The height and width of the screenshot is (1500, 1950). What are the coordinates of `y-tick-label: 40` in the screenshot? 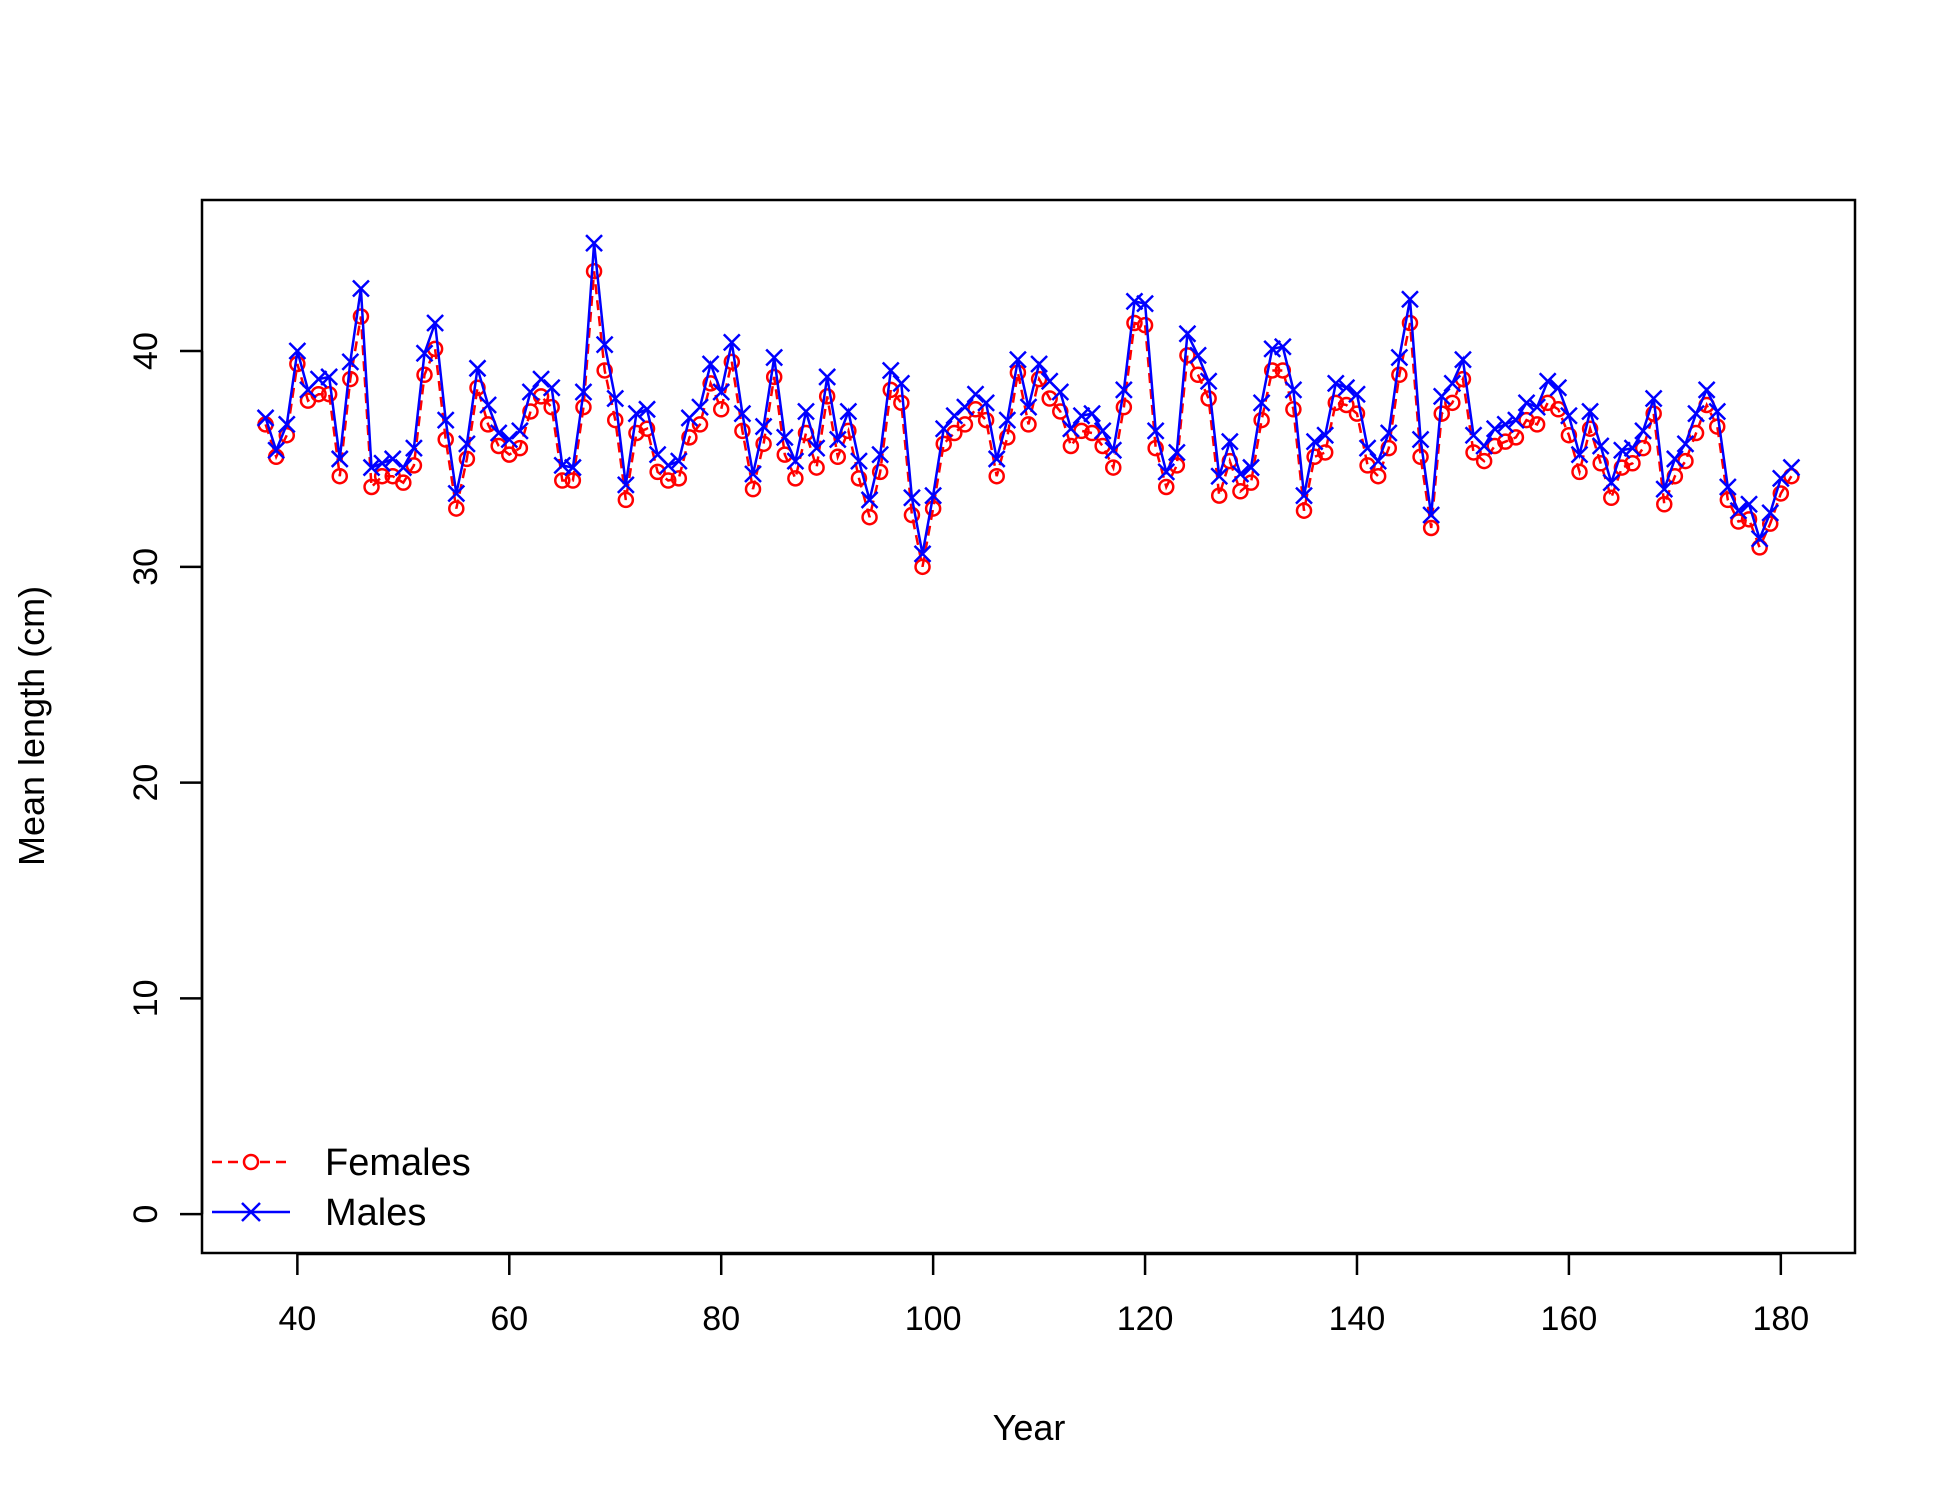 It's located at (146, 351).